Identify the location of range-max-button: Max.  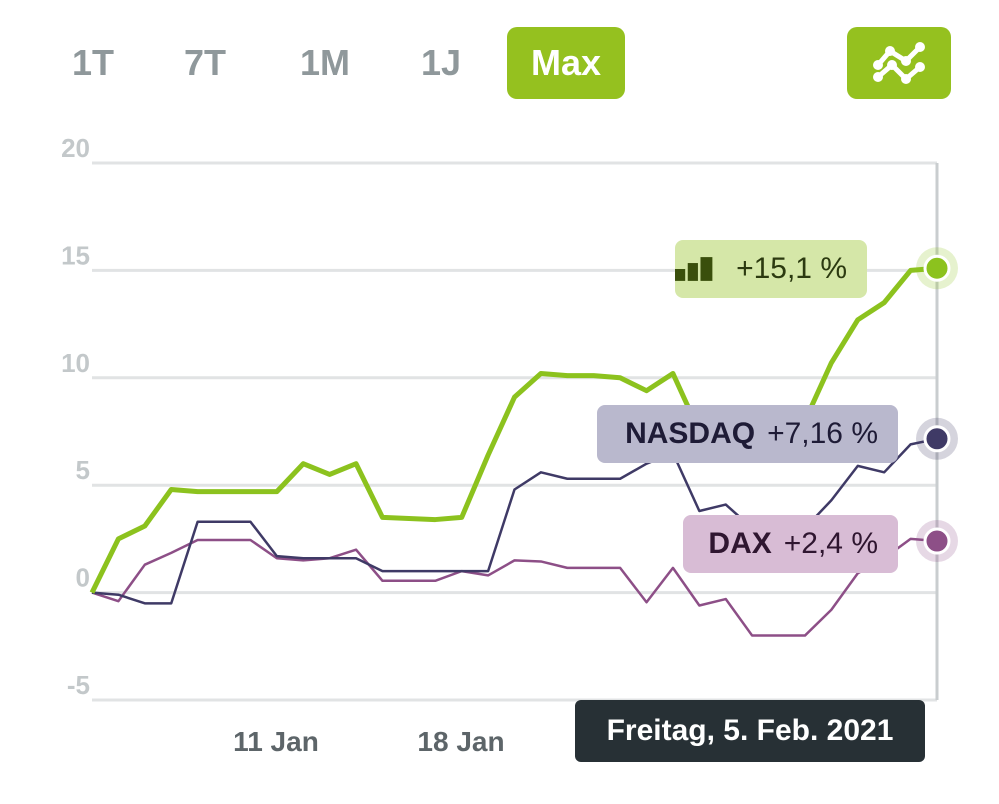
(566, 63).